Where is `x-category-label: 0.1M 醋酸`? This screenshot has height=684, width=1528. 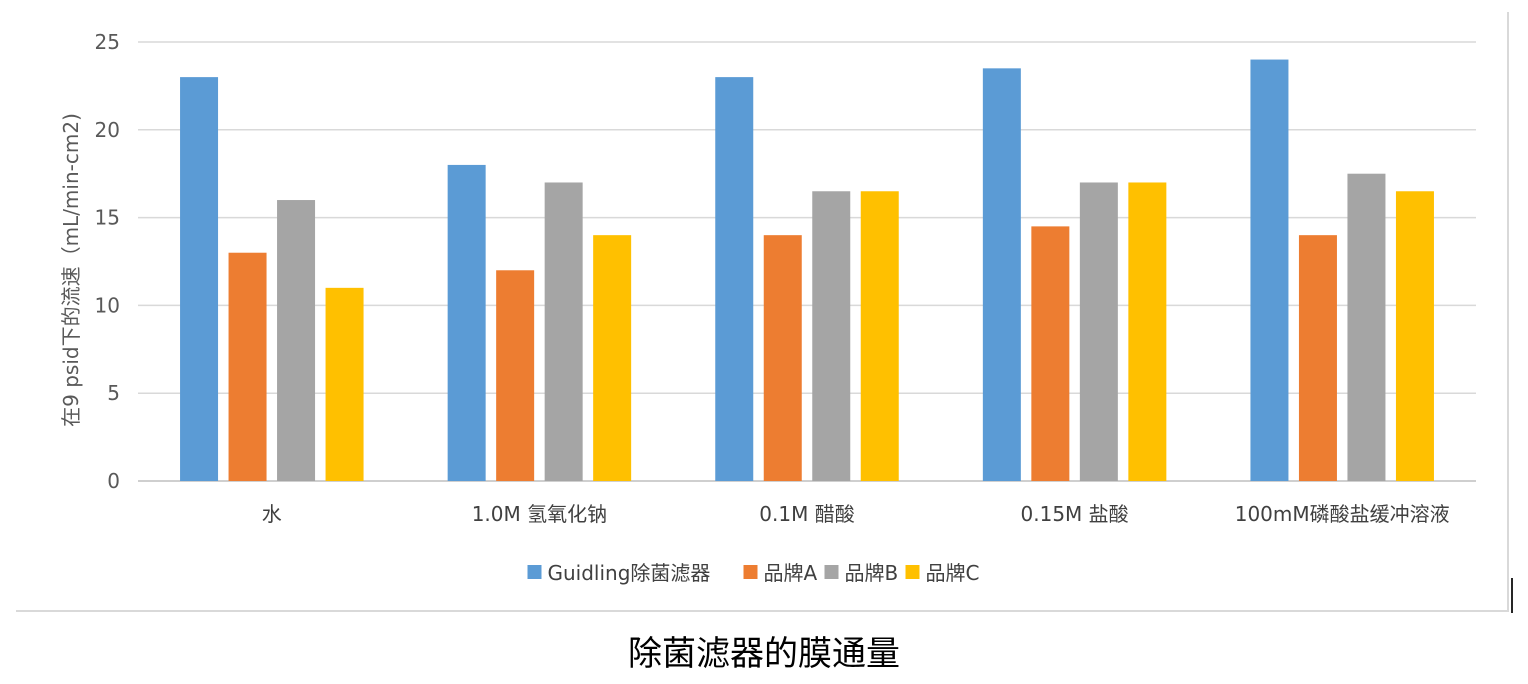
x-category-label: 0.1M 醋酸 is located at coordinates (806, 514).